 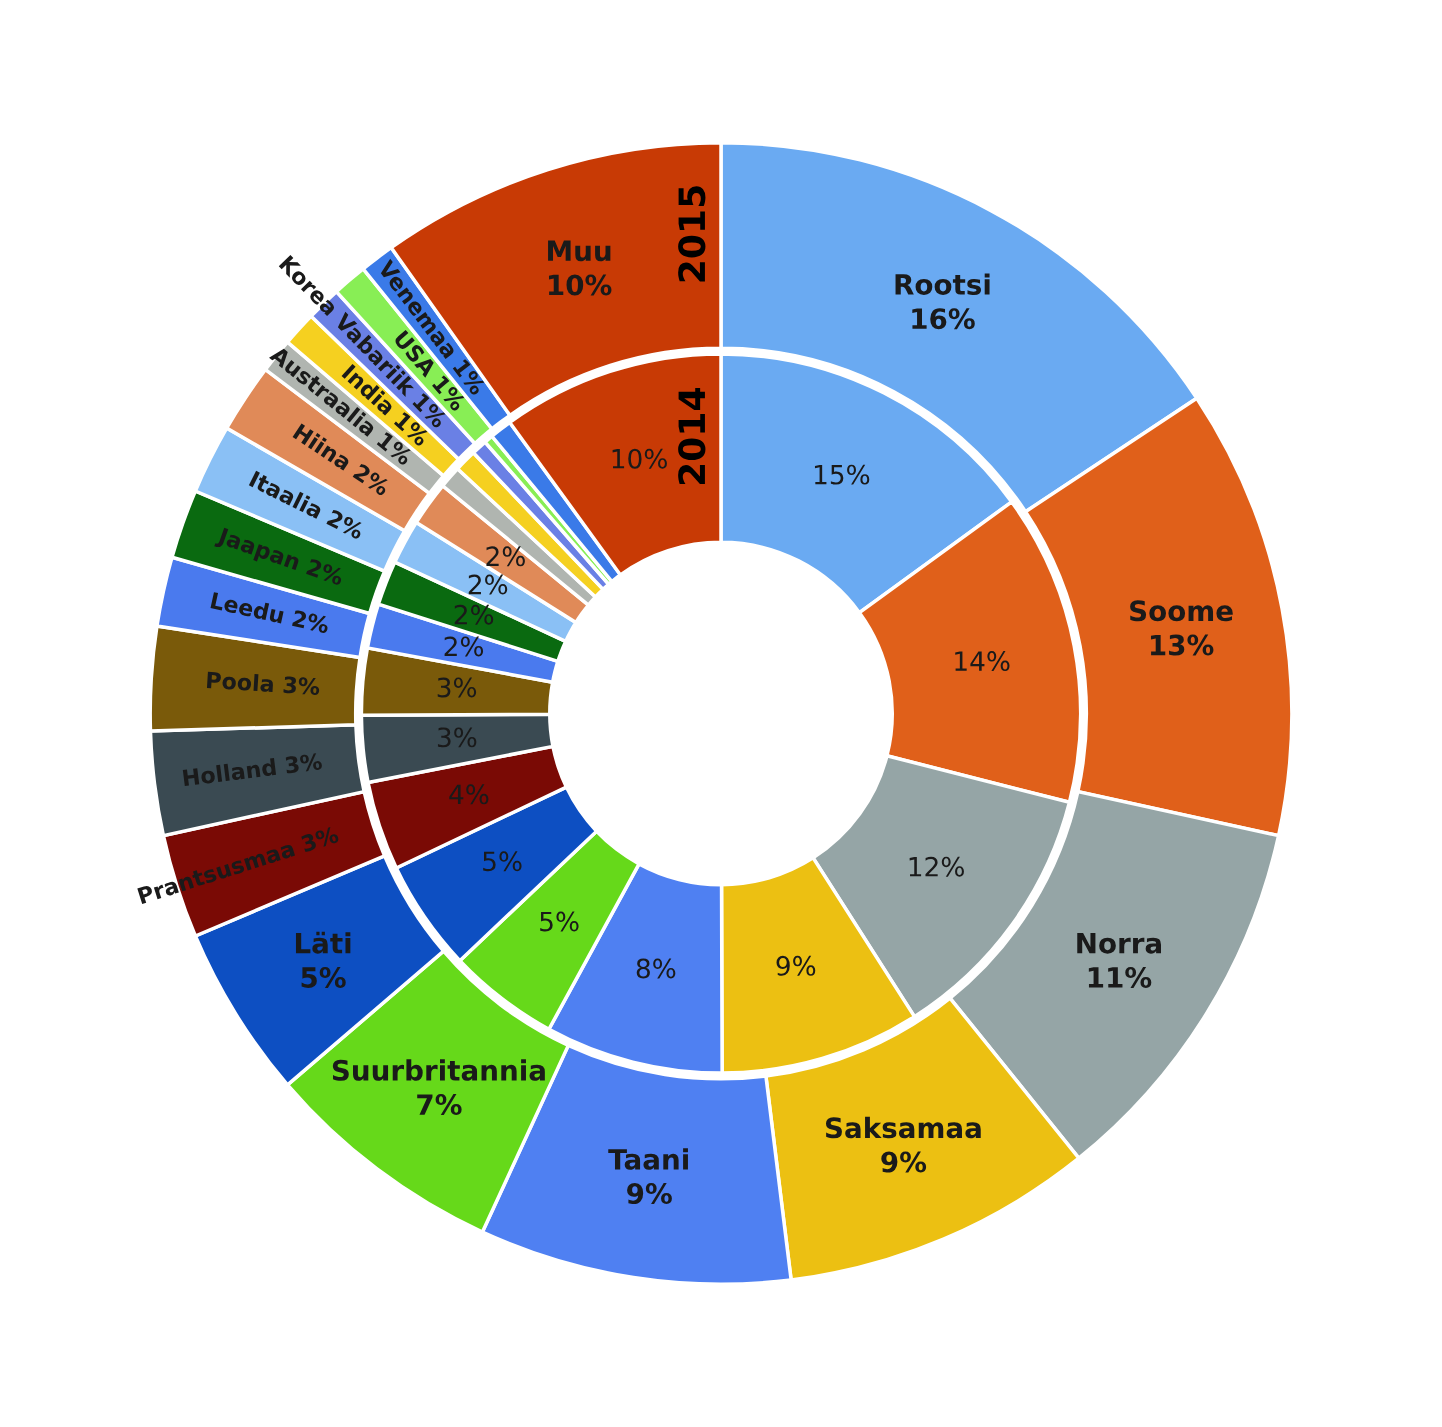 What do you see at coordinates (1120, 977) in the screenshot?
I see `data-label: 11%` at bounding box center [1120, 977].